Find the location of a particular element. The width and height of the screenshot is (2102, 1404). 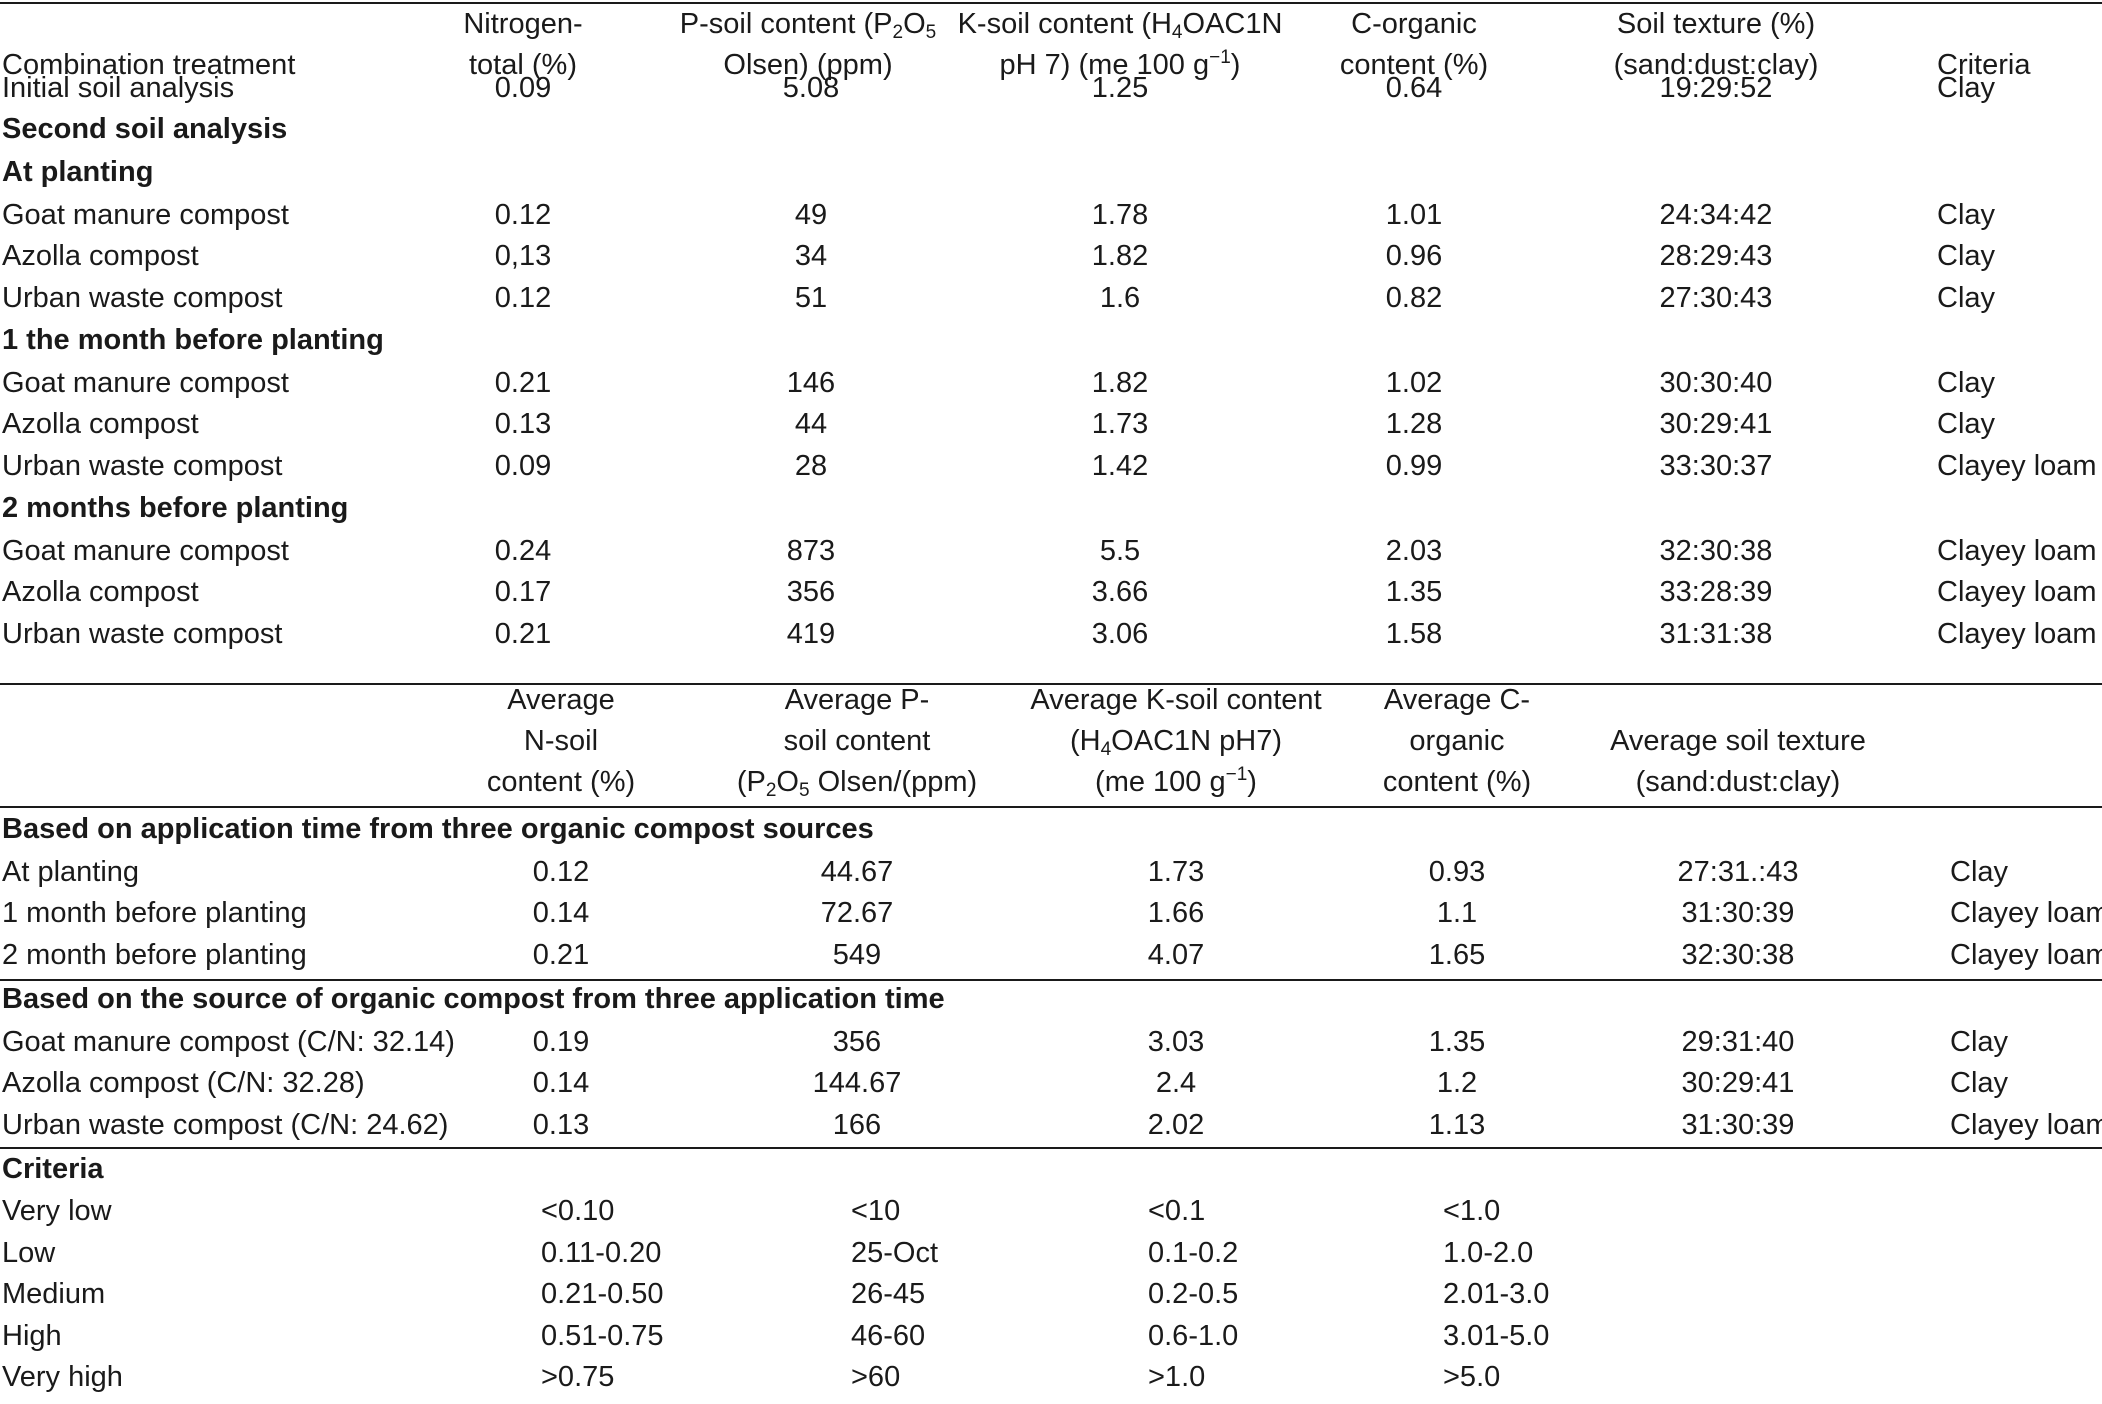

criteria-nitrogen-range: >0.75 is located at coordinates (578, 1377).